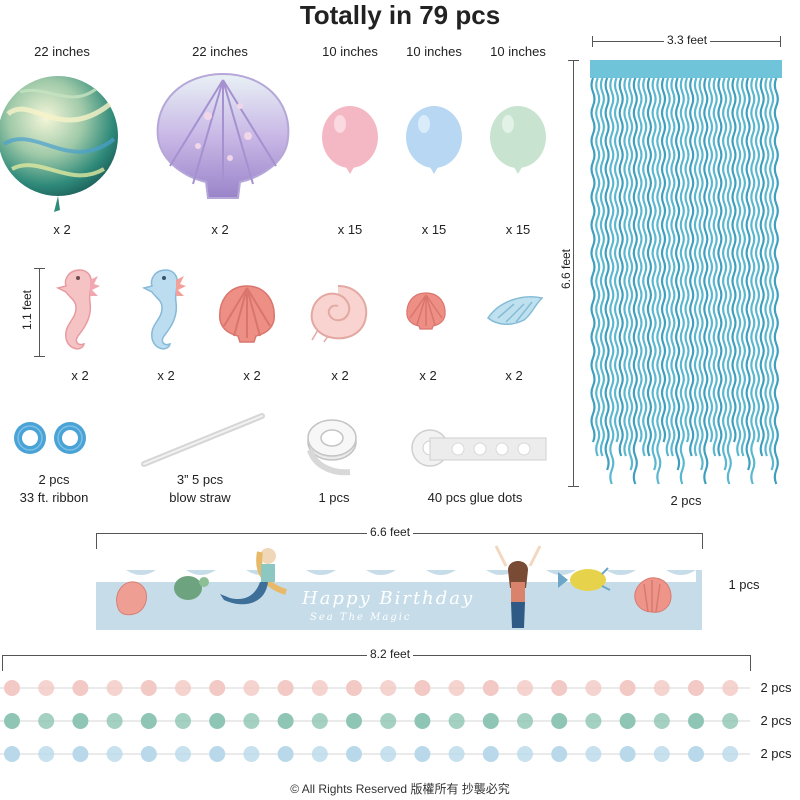  What do you see at coordinates (59, 144) in the screenshot?
I see `marble-foil-balloon-icon` at bounding box center [59, 144].